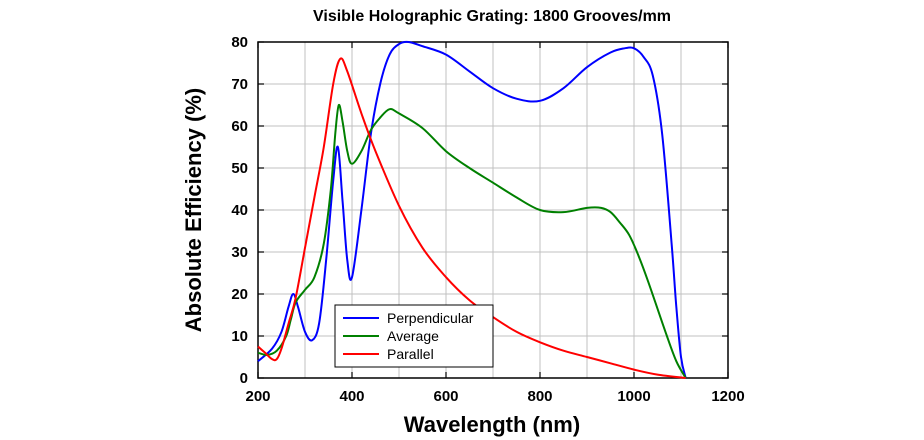  I want to click on y-tick-label: 40, so click(239, 210).